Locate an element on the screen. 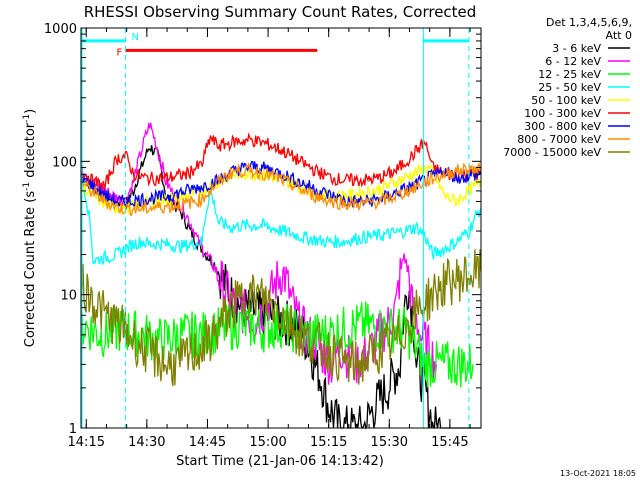  y-axis-label: Corrected Count Rate (s-1 detector-1) is located at coordinates (30, 228).